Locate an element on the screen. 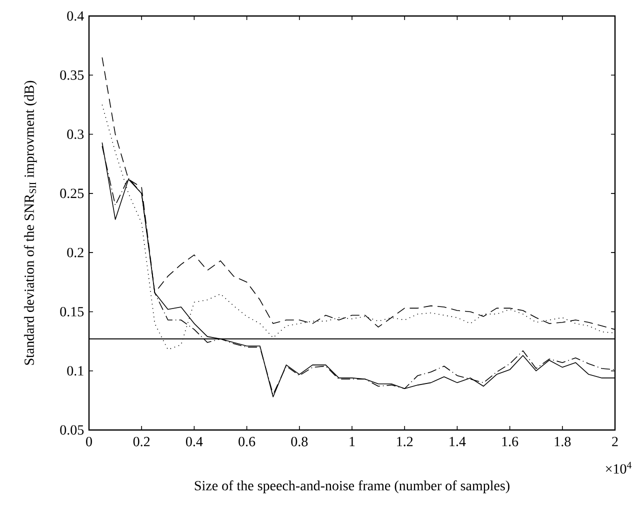 This screenshot has height=517, width=643. y-tick-label: 0.15 is located at coordinates (72, 311).